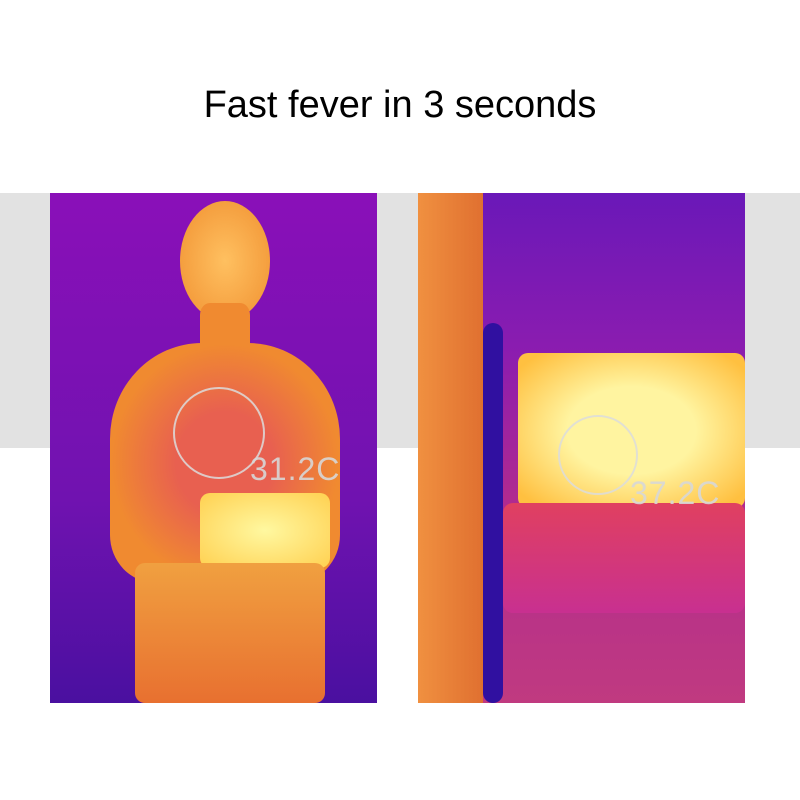 The image size is (800, 800). I want to click on temperature-reading: 31.2C, so click(295, 469).